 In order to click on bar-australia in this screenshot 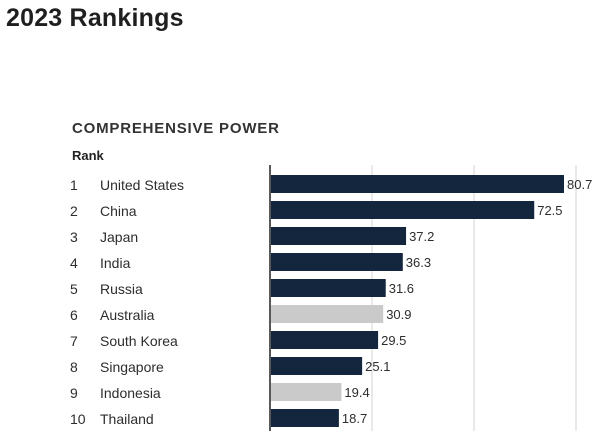, I will do `click(327, 314)`.